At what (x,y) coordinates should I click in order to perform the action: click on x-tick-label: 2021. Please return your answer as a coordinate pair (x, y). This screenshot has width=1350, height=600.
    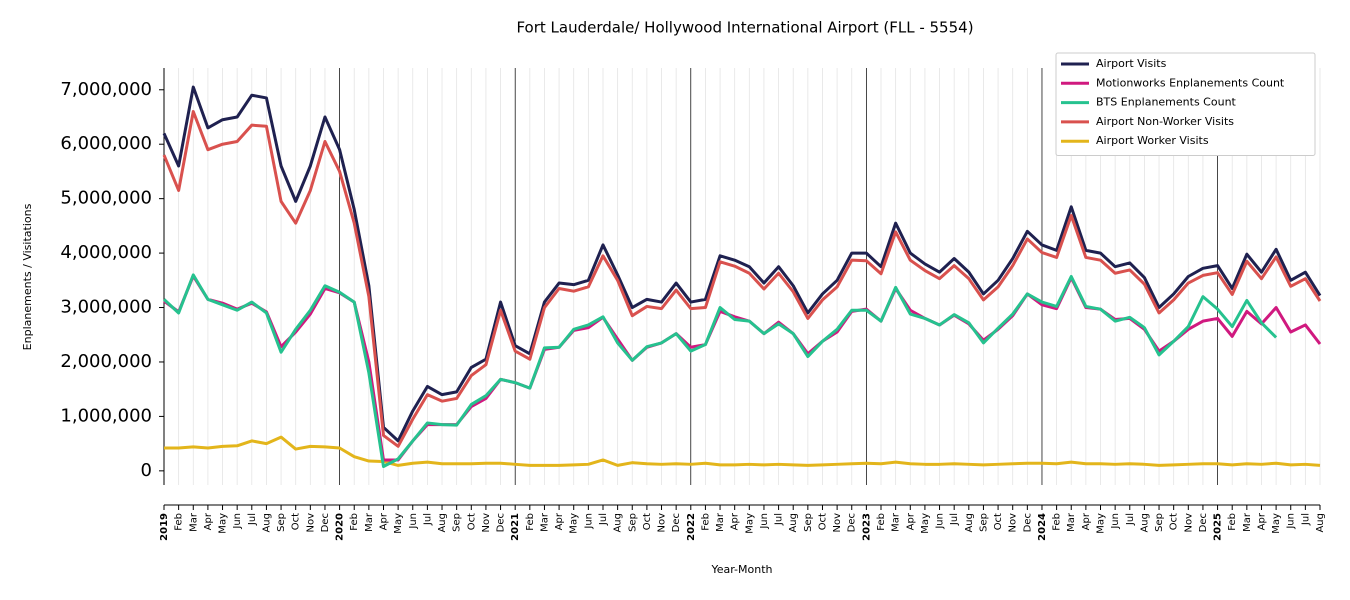
    Looking at the image, I should click on (515, 527).